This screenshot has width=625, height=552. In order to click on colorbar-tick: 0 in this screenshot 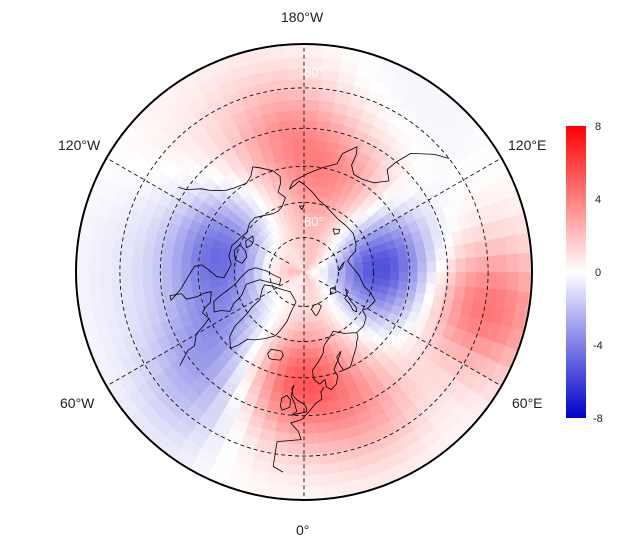, I will do `click(598, 273)`.